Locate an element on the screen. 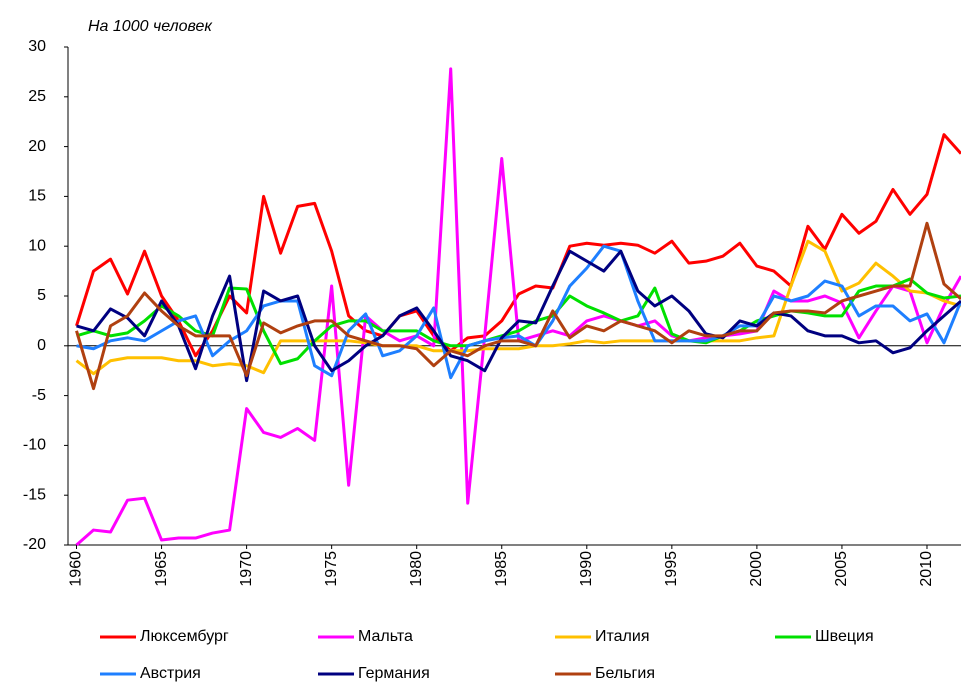 The height and width of the screenshot is (684, 961). y-tick-label: -5 is located at coordinates (39, 395).